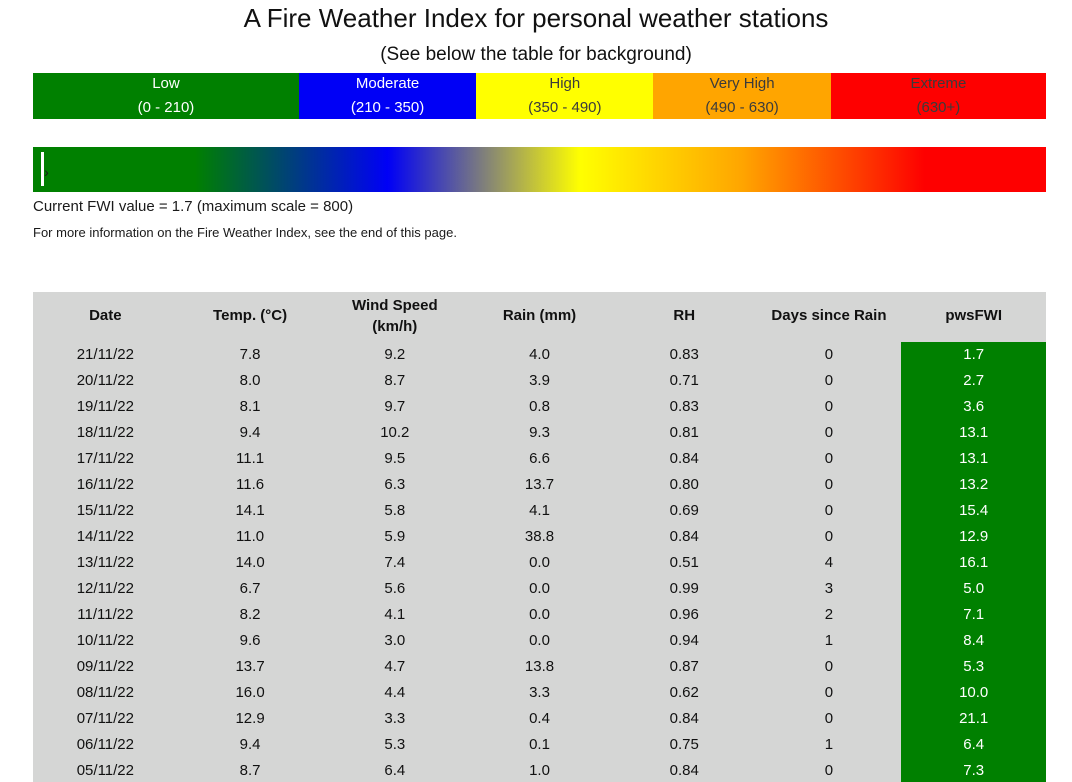 This screenshot has width=1072, height=782. I want to click on cell-rh: 0.69, so click(684, 510).